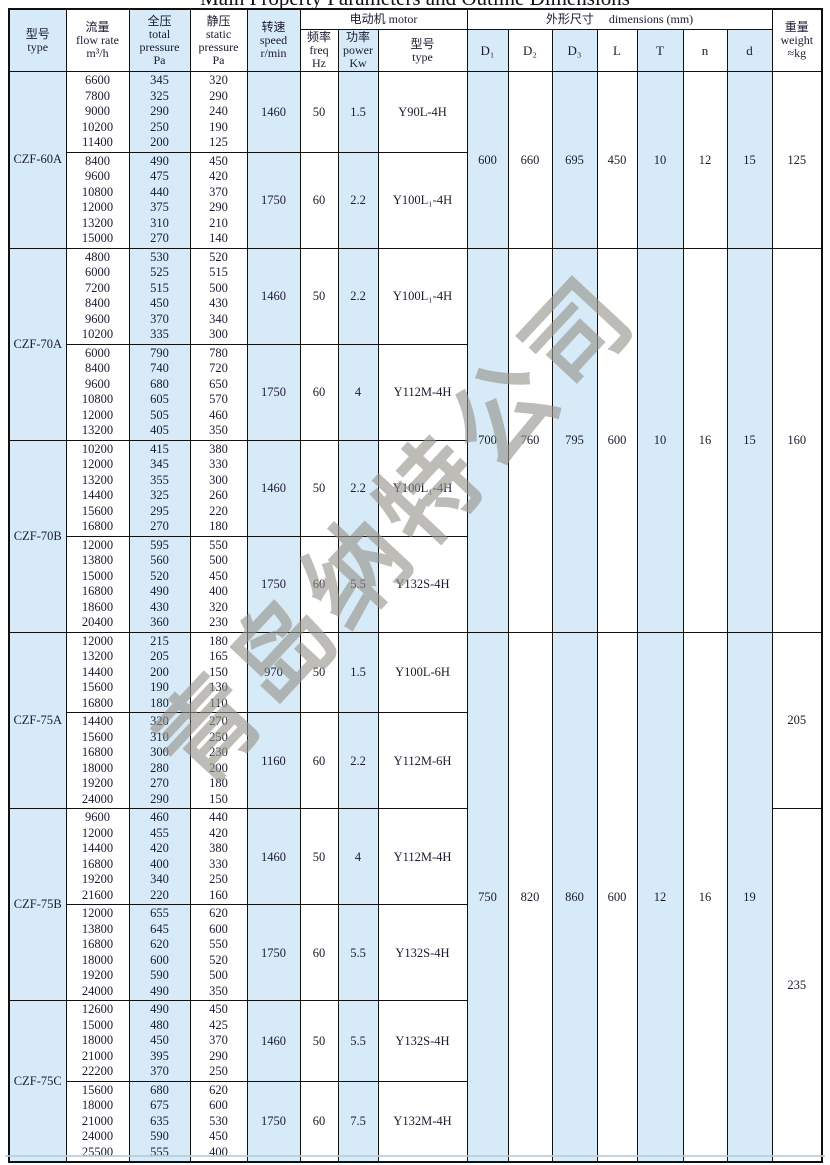  What do you see at coordinates (574, 440) in the screenshot?
I see `dim-d3-cell: 795` at bounding box center [574, 440].